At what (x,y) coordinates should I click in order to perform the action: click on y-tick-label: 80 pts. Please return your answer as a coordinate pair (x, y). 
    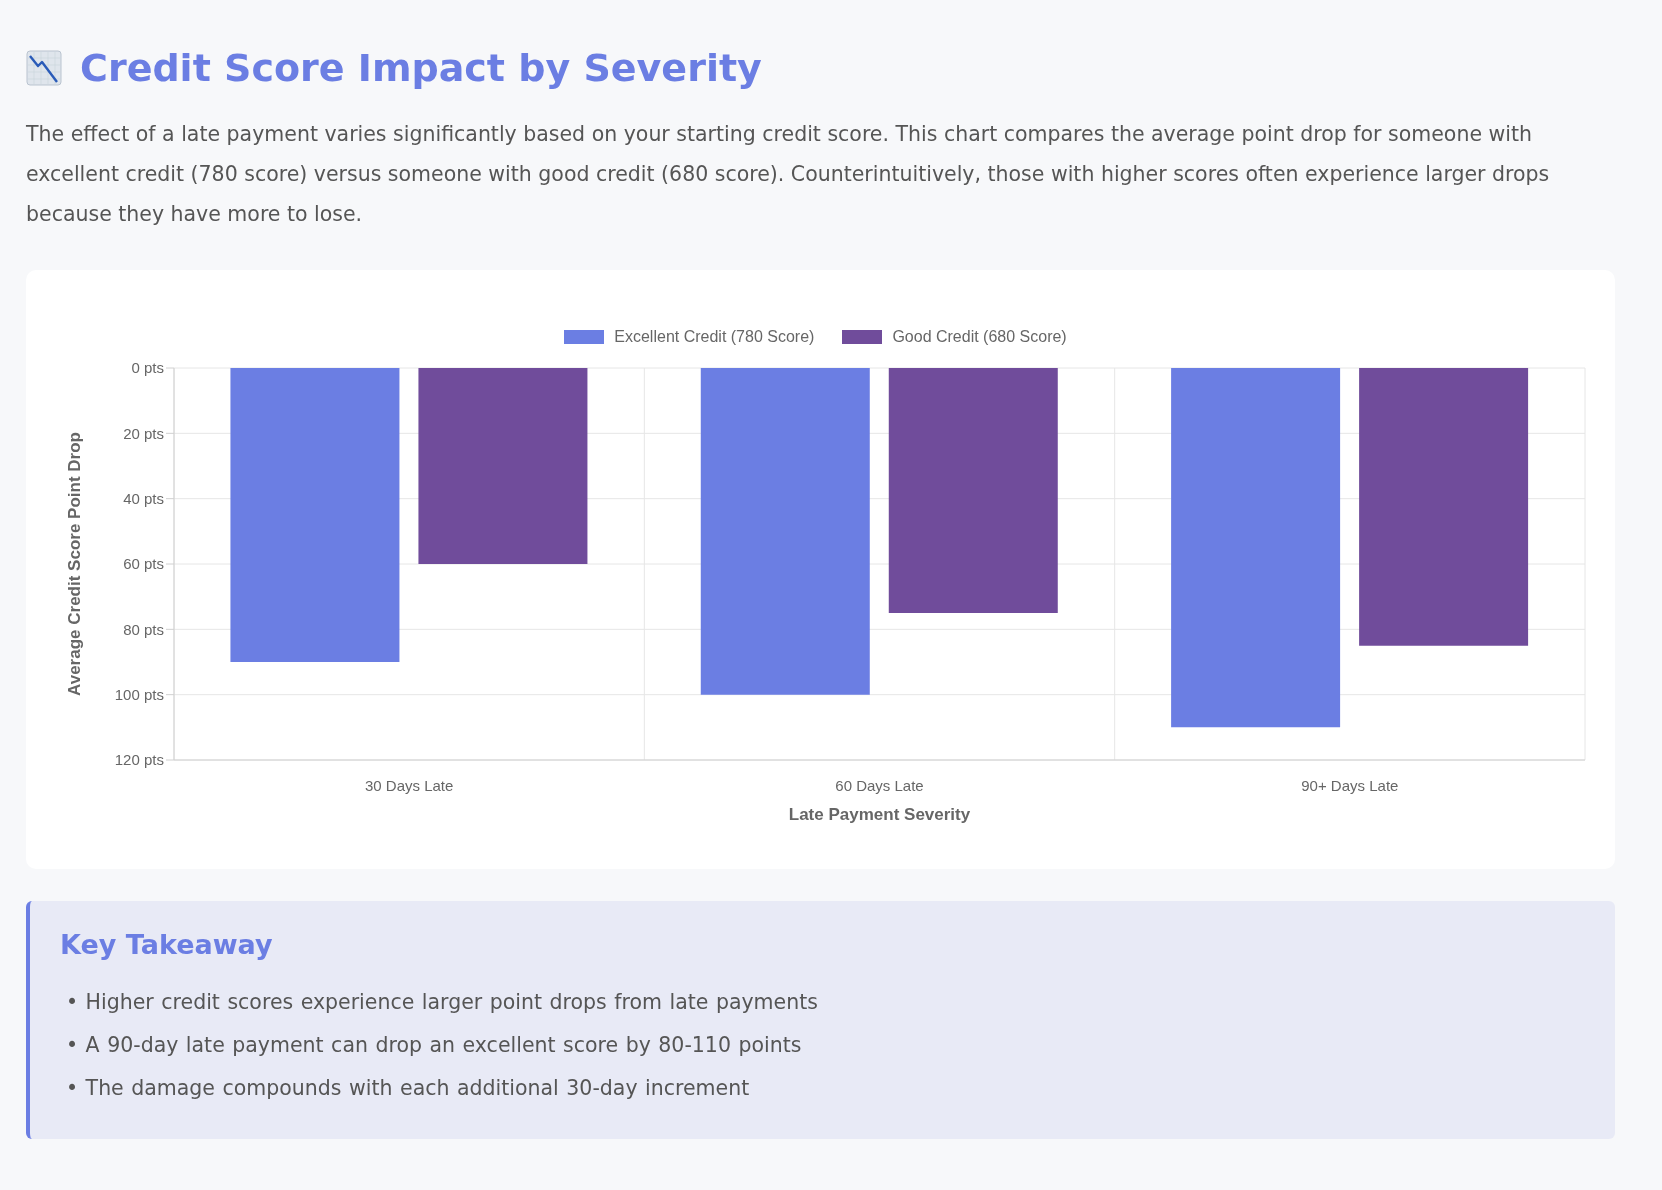
    Looking at the image, I should click on (143, 629).